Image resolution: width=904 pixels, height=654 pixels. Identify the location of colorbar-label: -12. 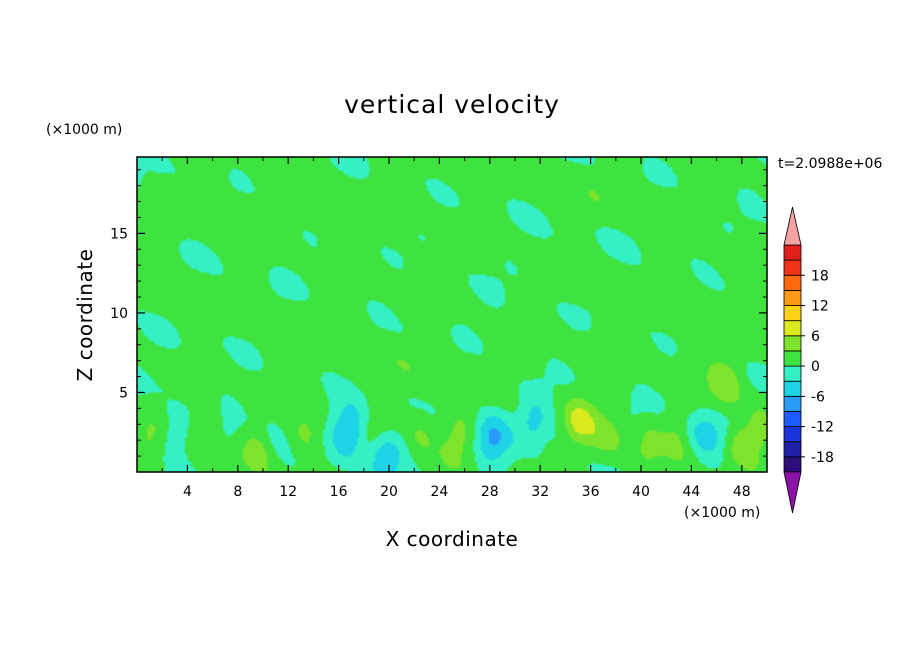
(822, 428).